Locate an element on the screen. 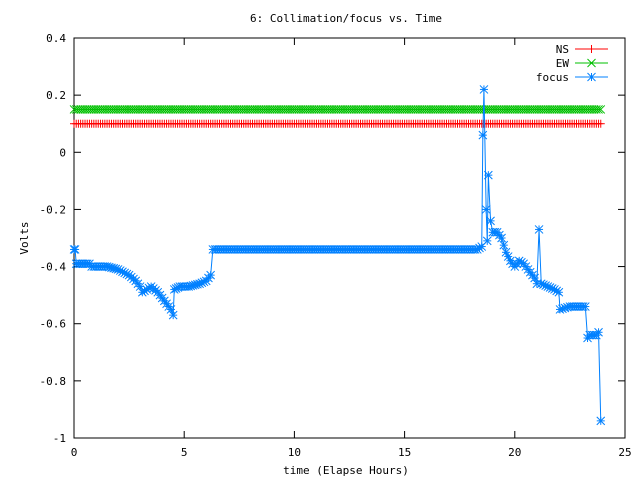  legend-label: NS is located at coordinates (562, 49).